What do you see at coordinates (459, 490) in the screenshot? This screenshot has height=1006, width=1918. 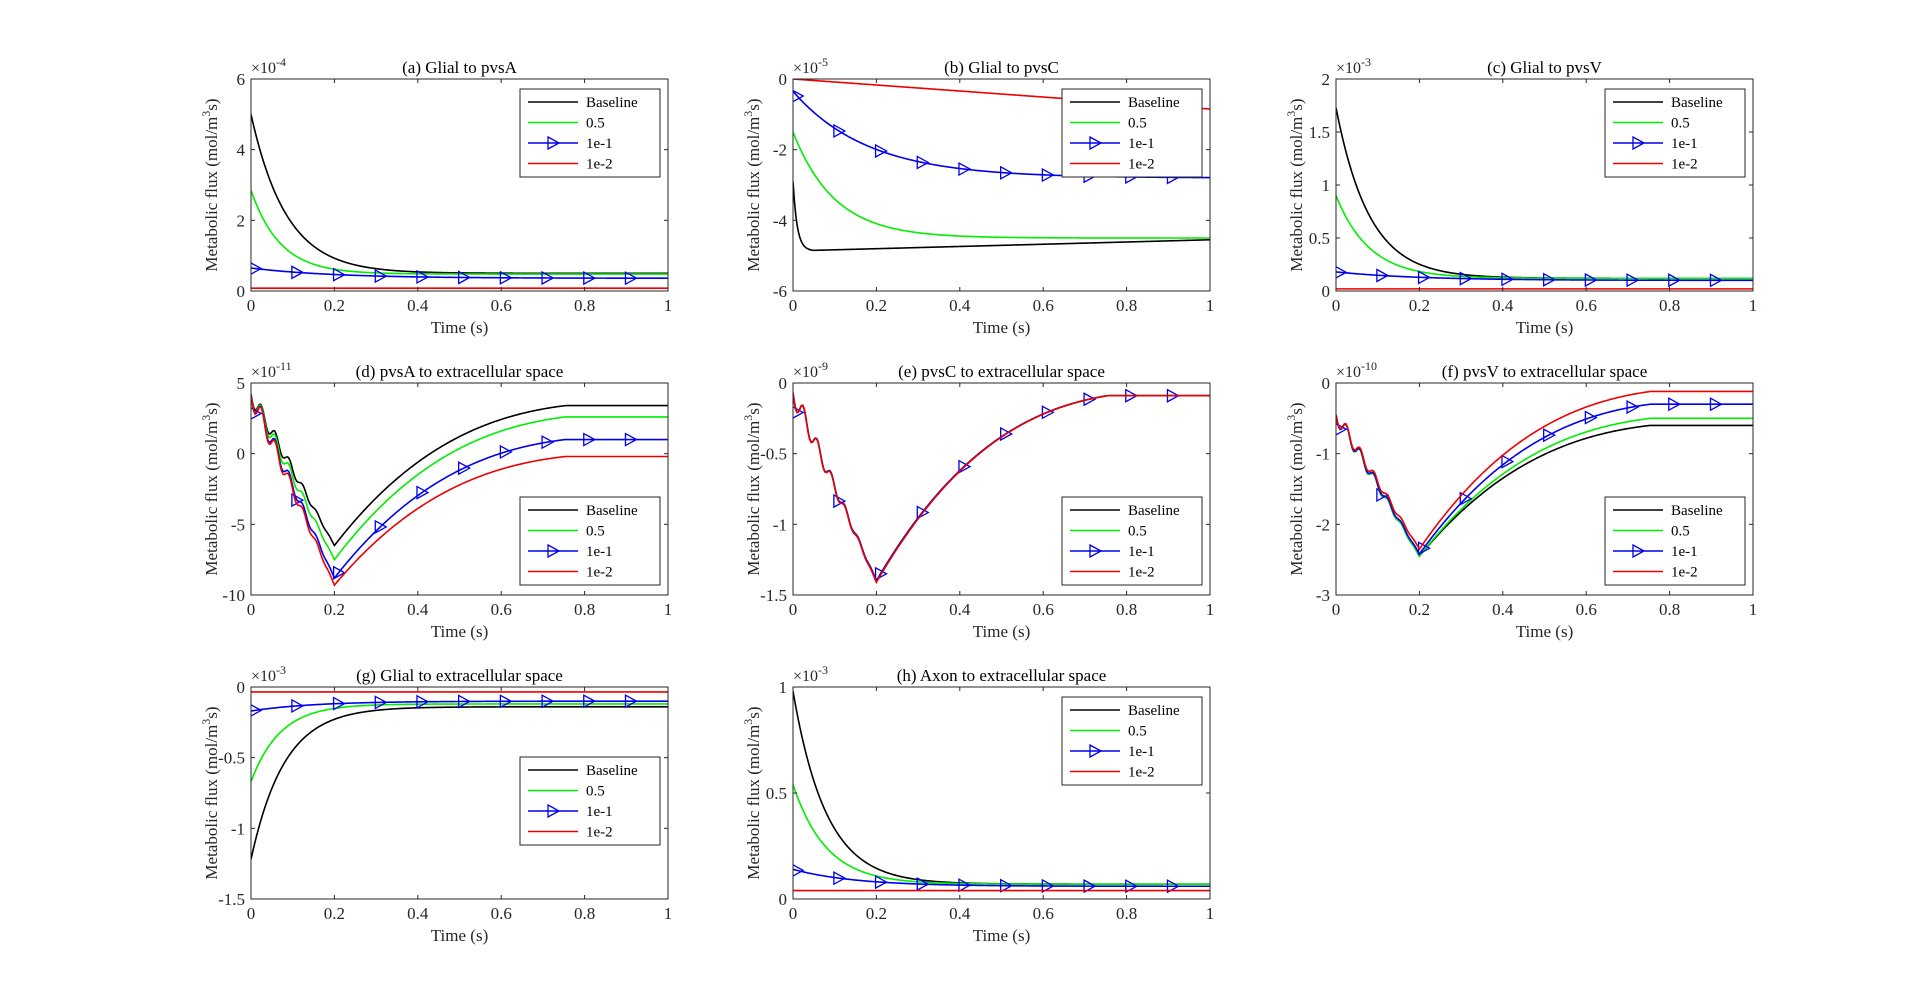 I see `series-lines` at bounding box center [459, 490].